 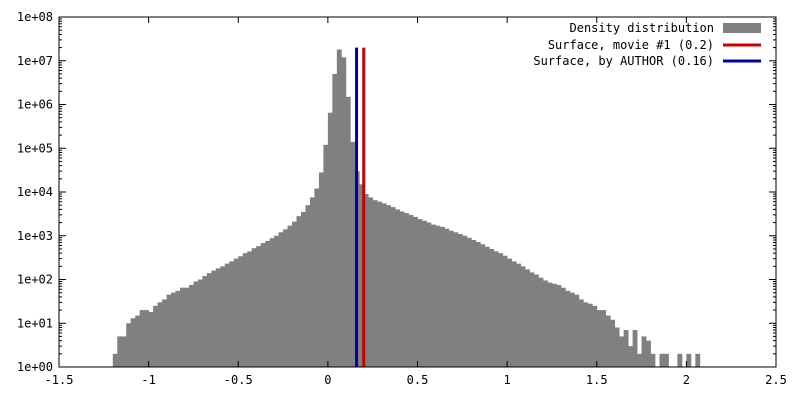 I want to click on x-tick-label: 1.5, so click(x=597, y=380).